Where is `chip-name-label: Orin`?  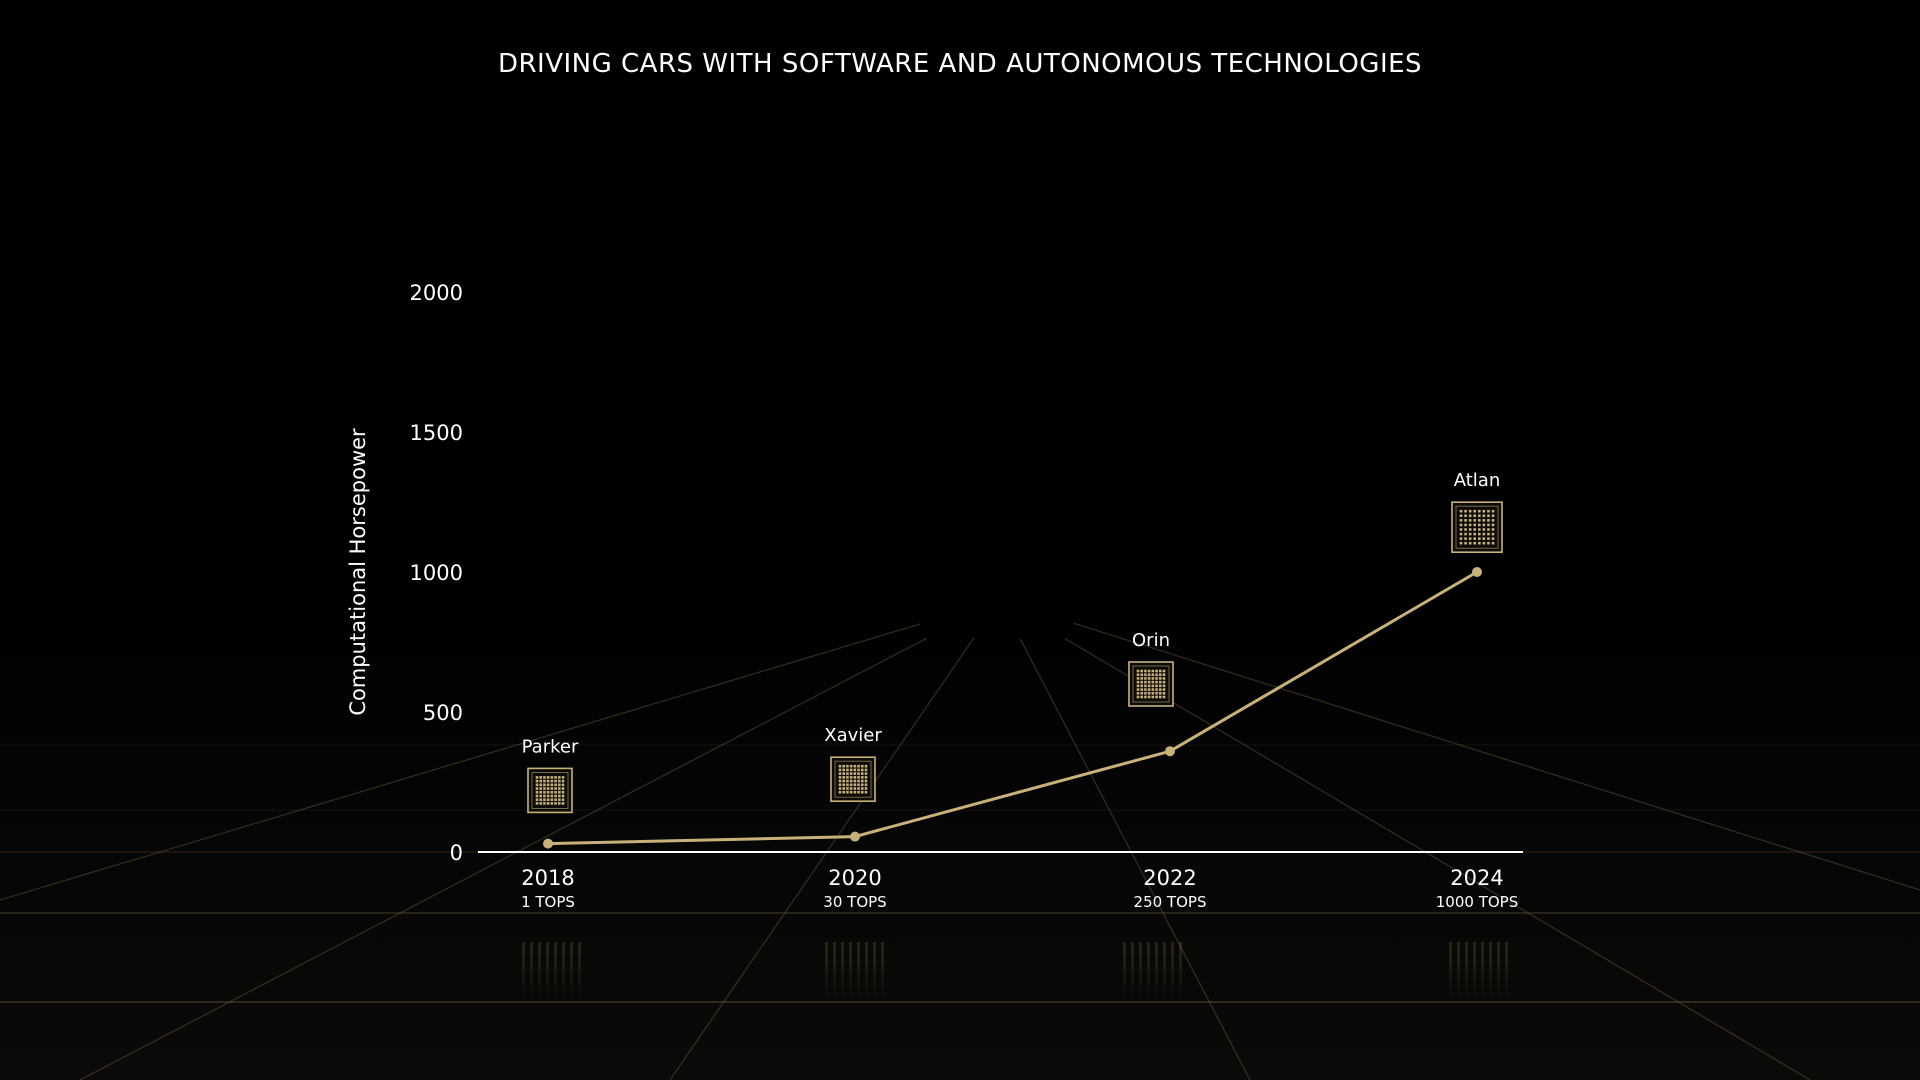 chip-name-label: Orin is located at coordinates (1151, 640).